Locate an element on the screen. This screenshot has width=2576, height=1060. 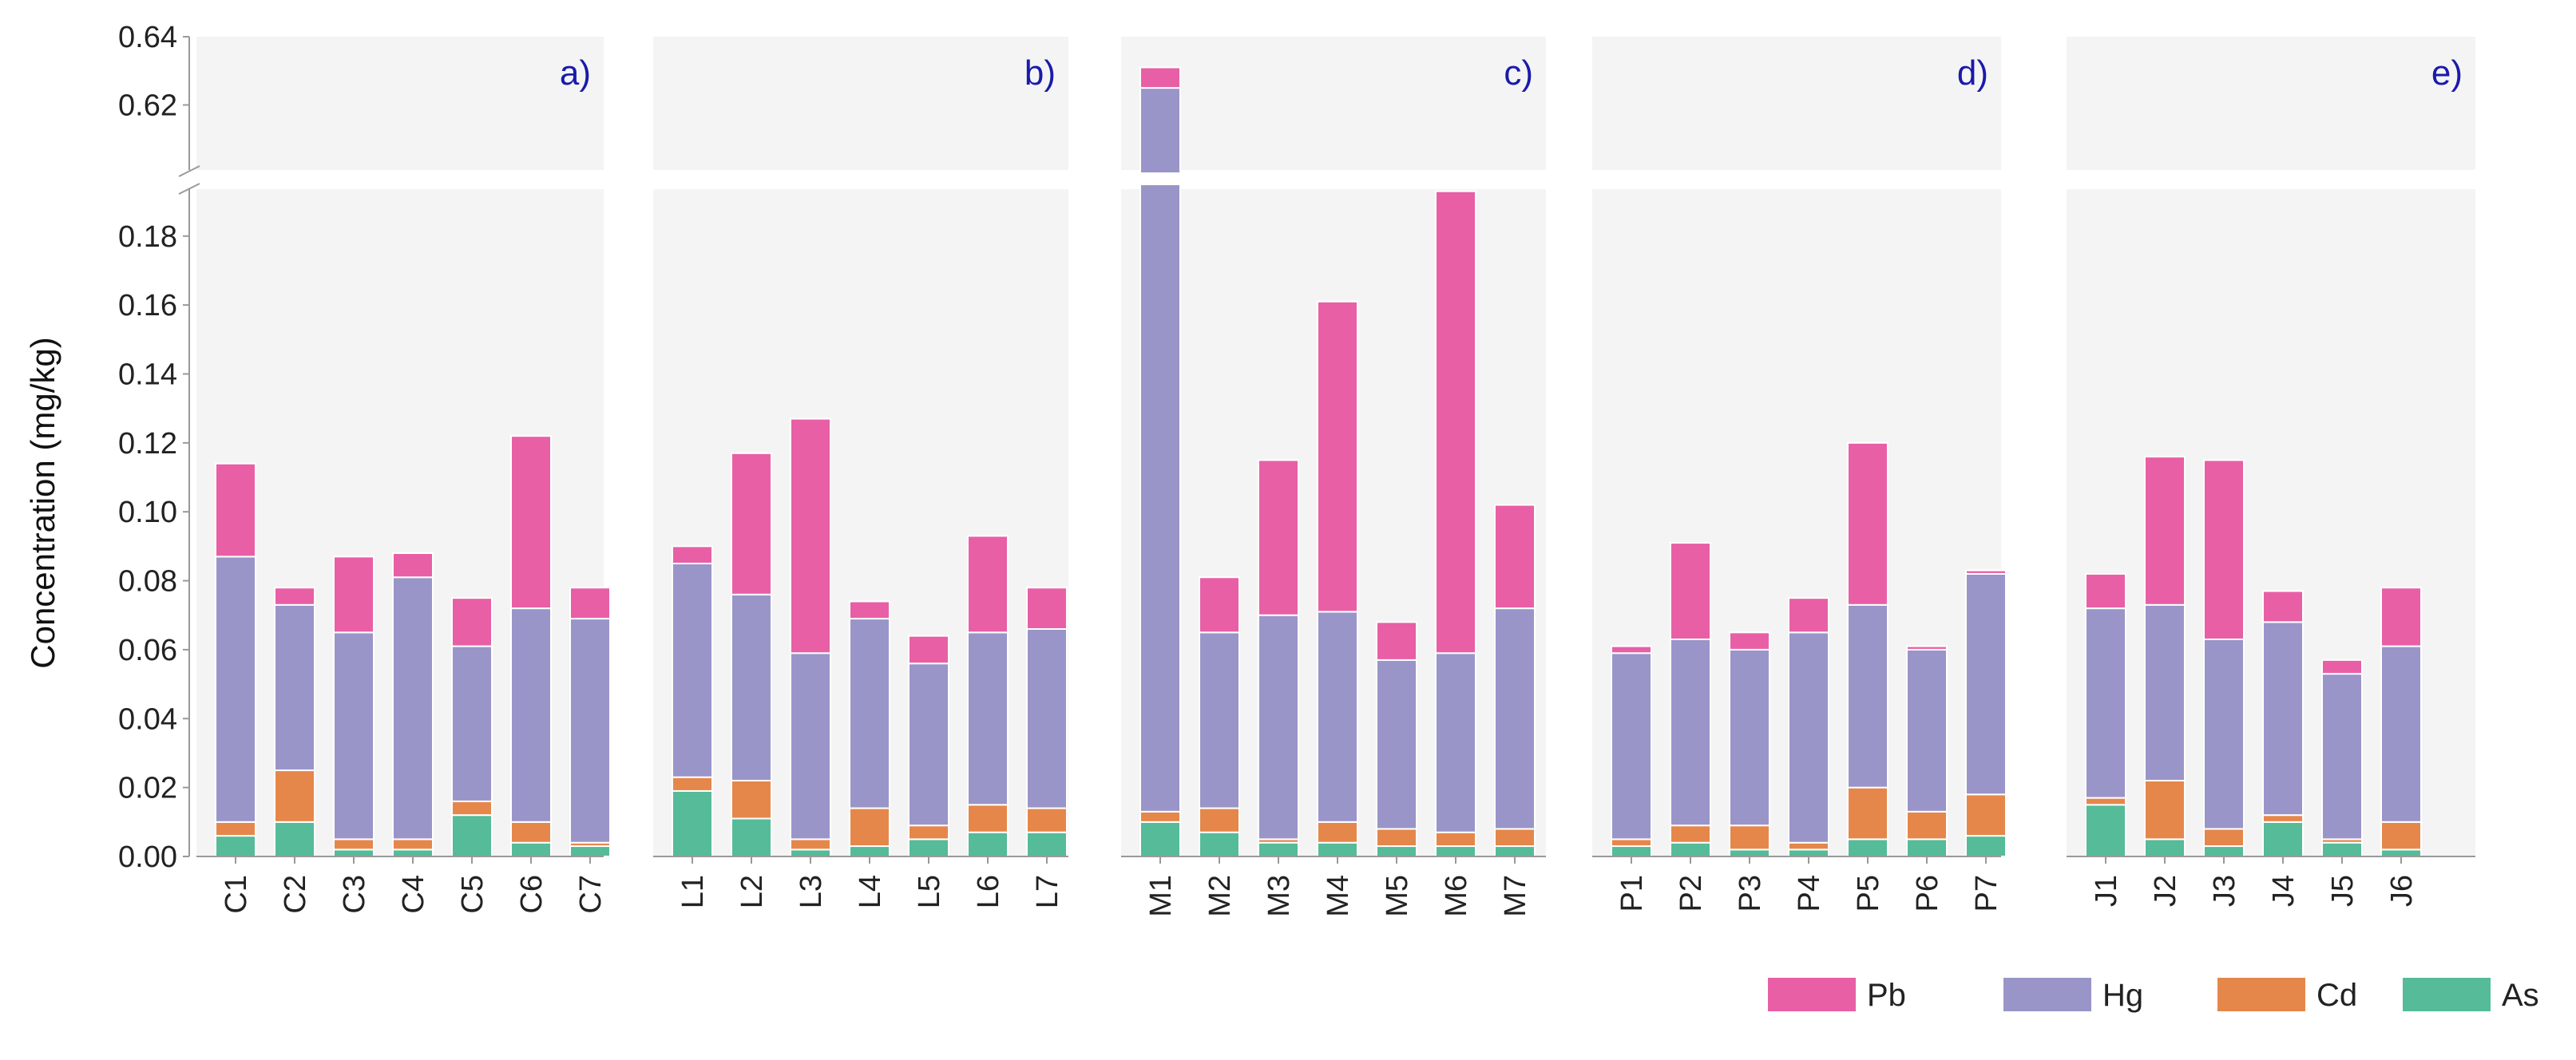
y-tick-label: 0.08 is located at coordinates (147, 582).